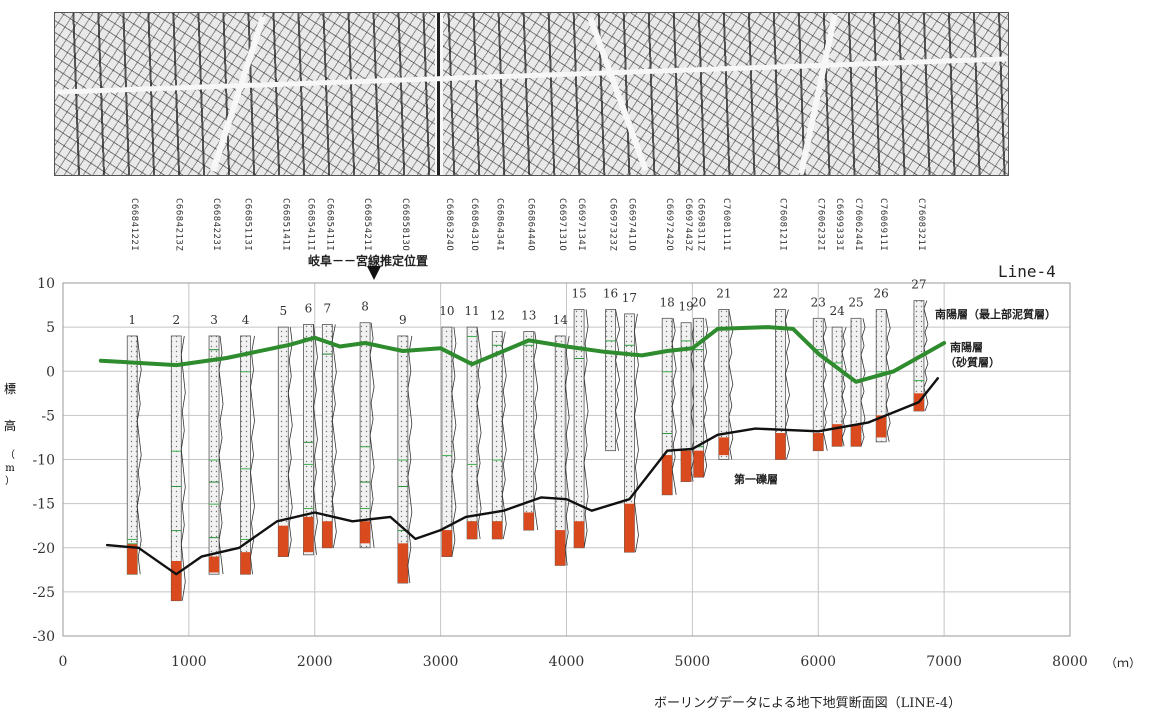  I want to click on boring-id-label: C7608321I, so click(921, 224).